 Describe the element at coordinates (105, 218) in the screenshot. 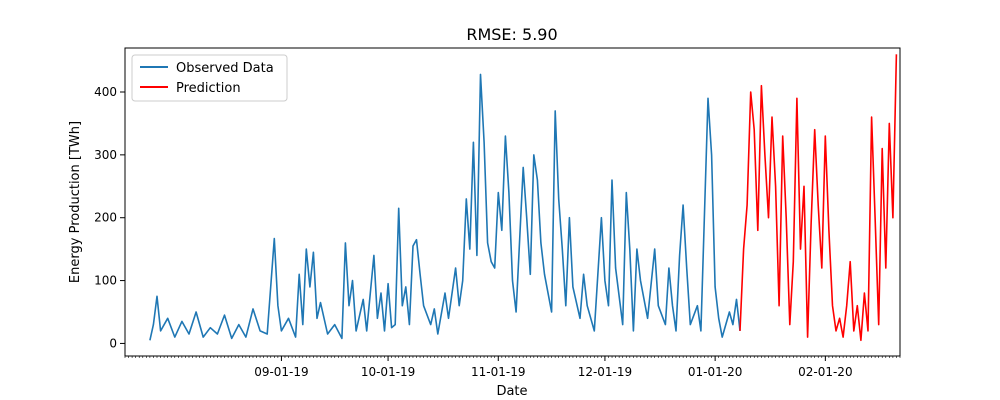

I see `y-tick-label: 200` at that location.